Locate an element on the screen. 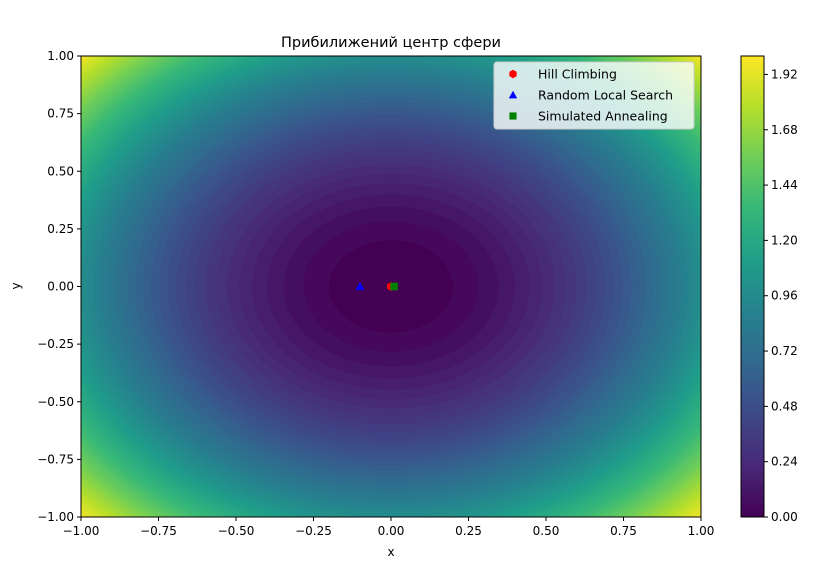 The height and width of the screenshot is (579, 828). chart-title: Прибилижений центр сфери is located at coordinates (391, 43).